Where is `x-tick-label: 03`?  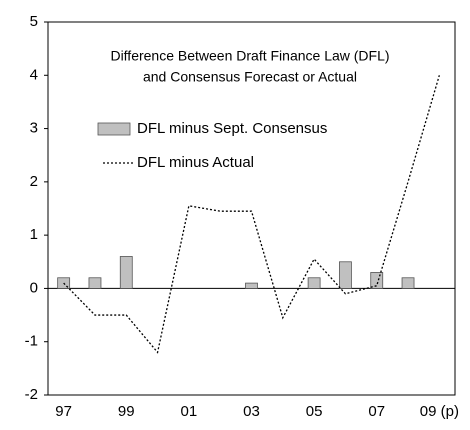 x-tick-label: 03 is located at coordinates (251, 411).